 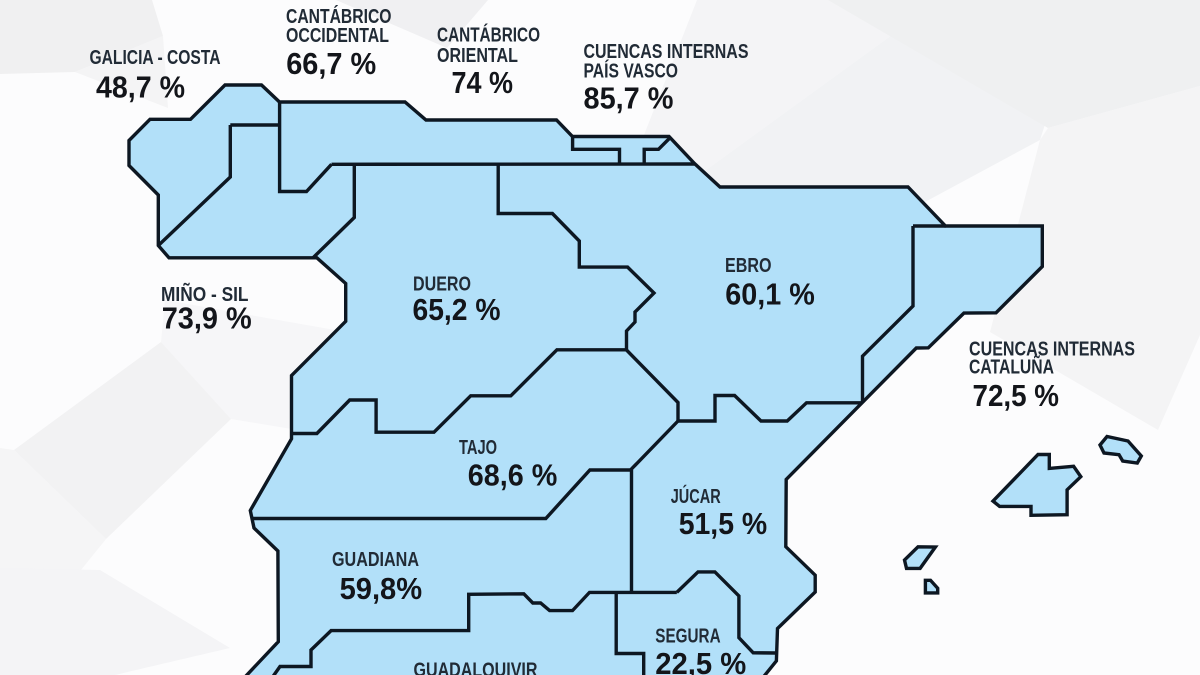 I want to click on svg-text: TAJO, so click(x=478, y=447).